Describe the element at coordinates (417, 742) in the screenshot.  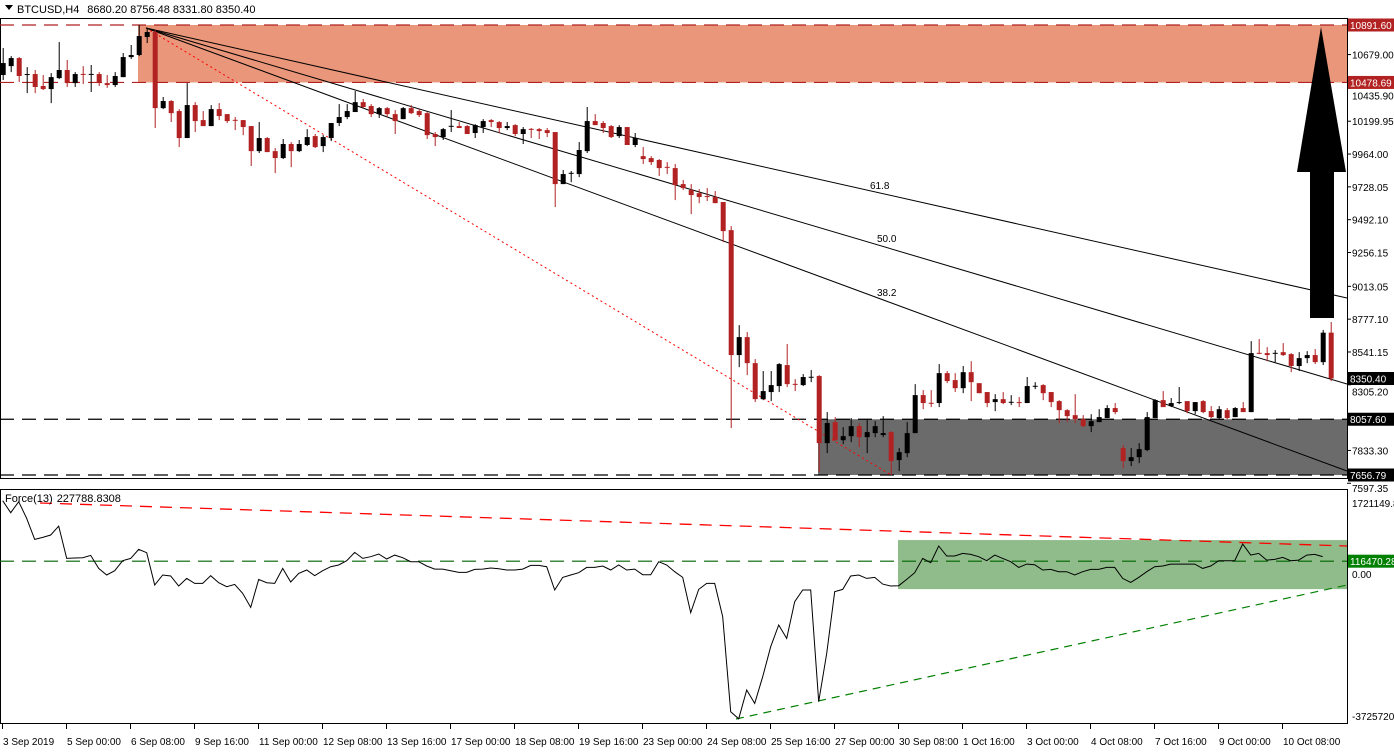
I see `time-tick-label: 13 Sep 16:00` at that location.